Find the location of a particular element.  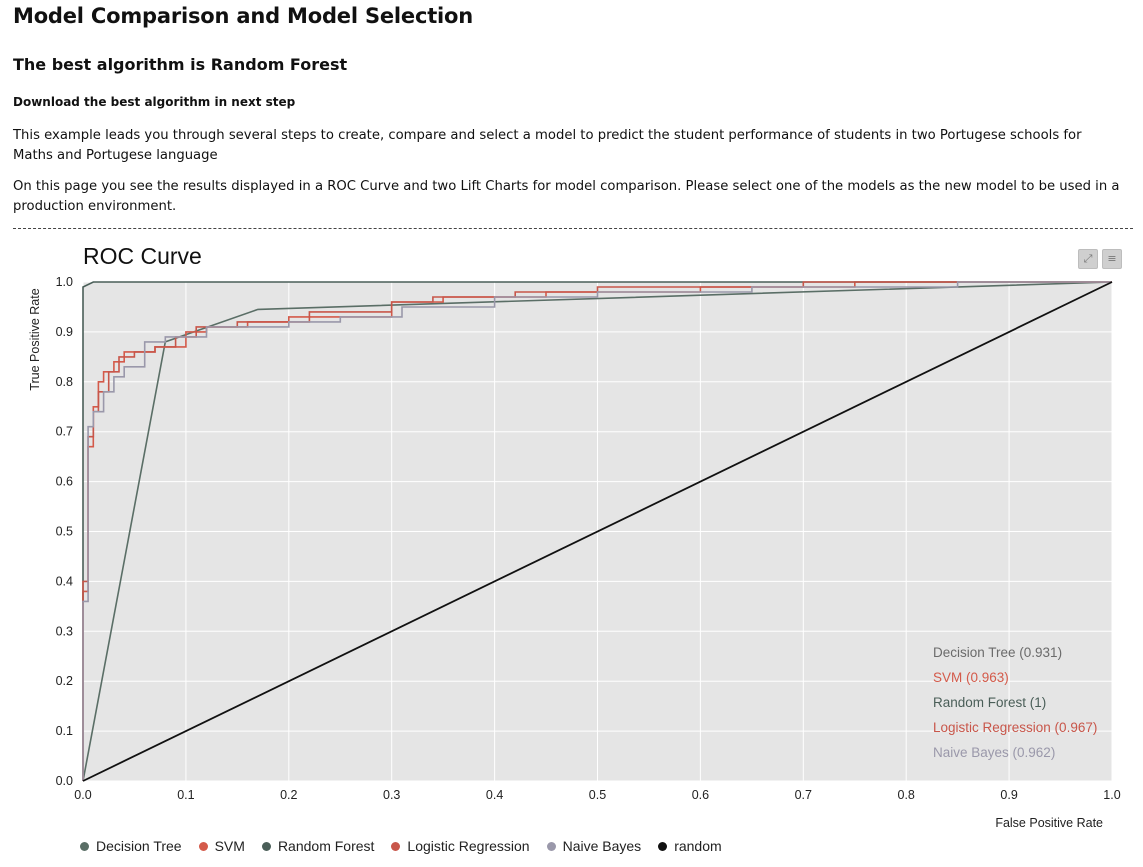

y-tick-label: 0.4 is located at coordinates (64, 581).